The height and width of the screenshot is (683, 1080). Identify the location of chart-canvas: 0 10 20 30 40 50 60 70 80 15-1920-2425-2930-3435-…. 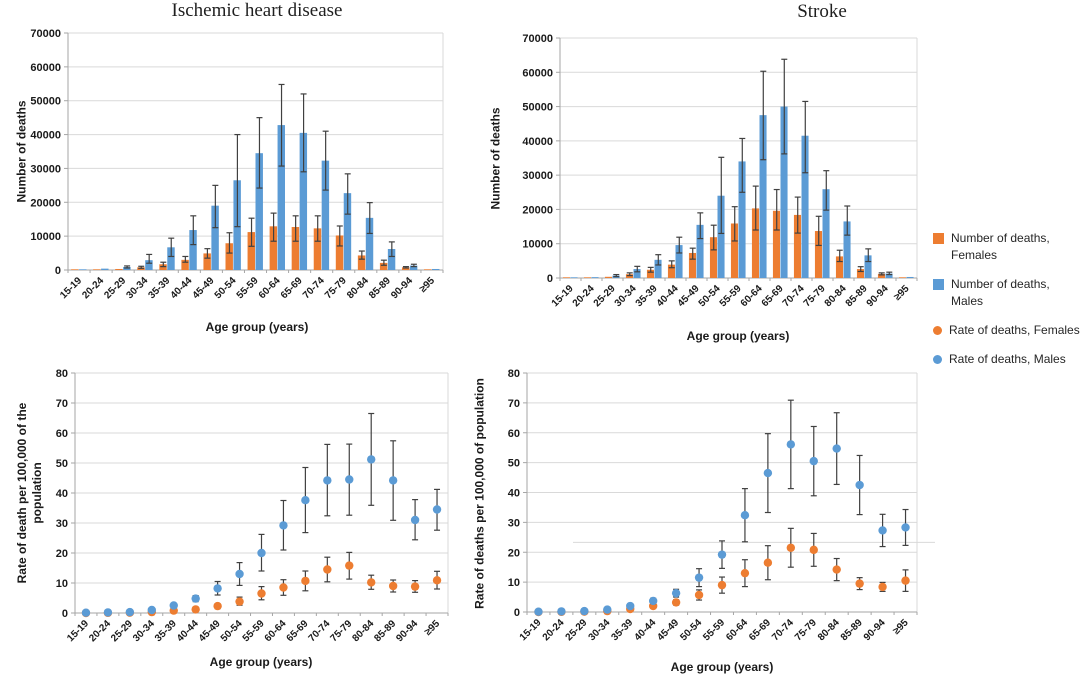
(252, 506).